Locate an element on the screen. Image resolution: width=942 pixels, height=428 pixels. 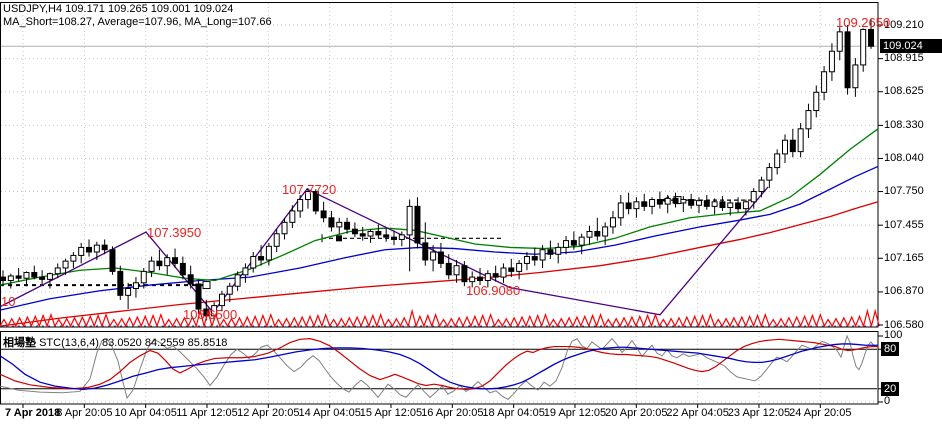
zigzag-price-label: 109.2650 is located at coordinates (863, 22).